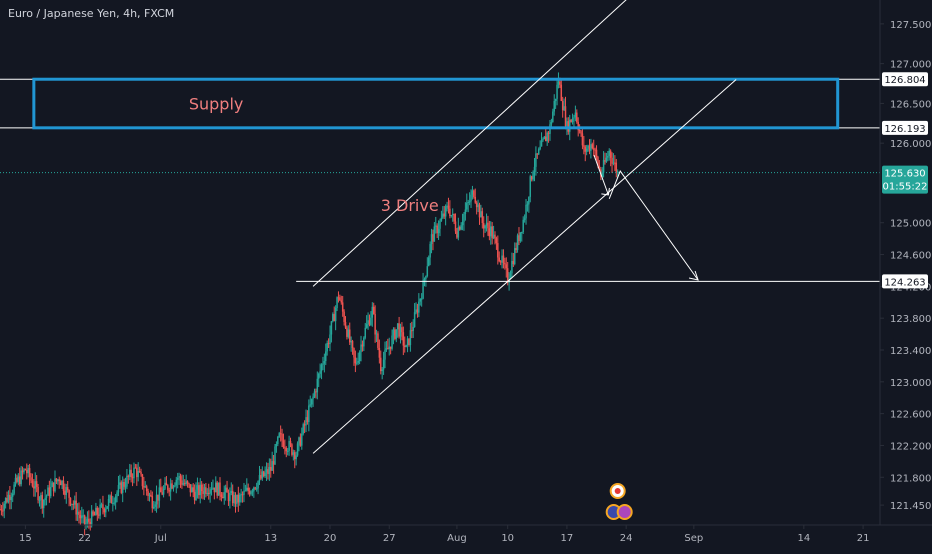 This screenshot has height=554, width=932. What do you see at coordinates (910, 104) in the screenshot?
I see `y-tick-label: 126.500` at bounding box center [910, 104].